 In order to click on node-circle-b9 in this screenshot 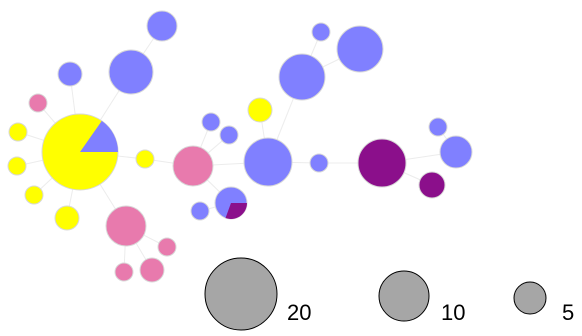, I will do `click(319, 163)`.